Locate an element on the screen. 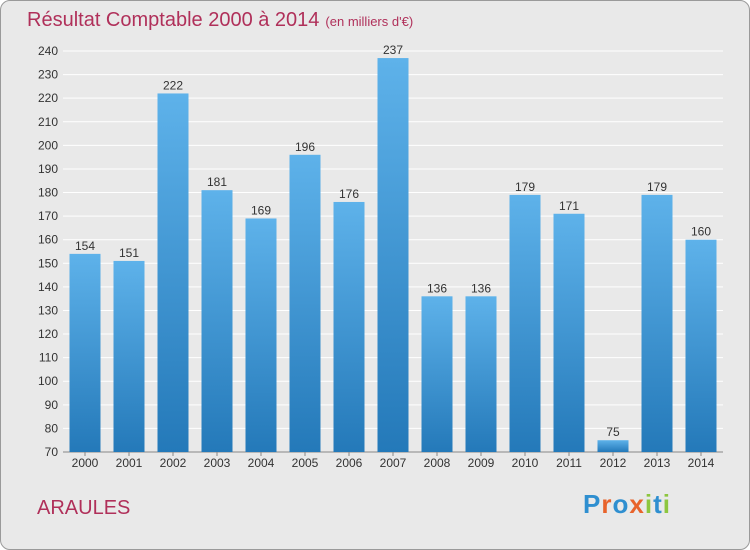 Image resolution: width=750 pixels, height=550 pixels. place-name: ARAULES is located at coordinates (84, 508).